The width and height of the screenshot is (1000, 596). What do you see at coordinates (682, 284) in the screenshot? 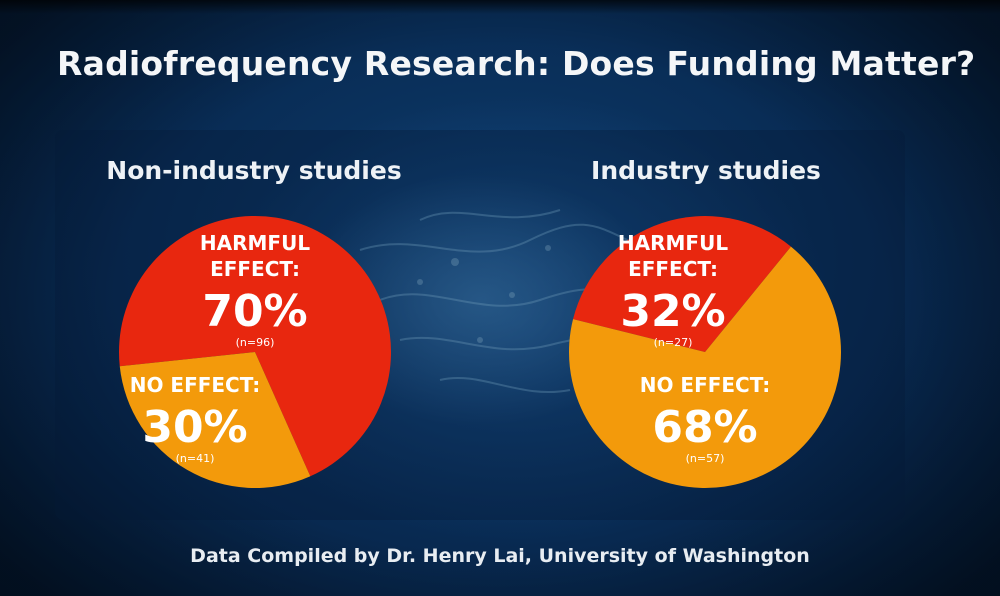
I see `pie-slice-industry-harmful` at bounding box center [682, 284].